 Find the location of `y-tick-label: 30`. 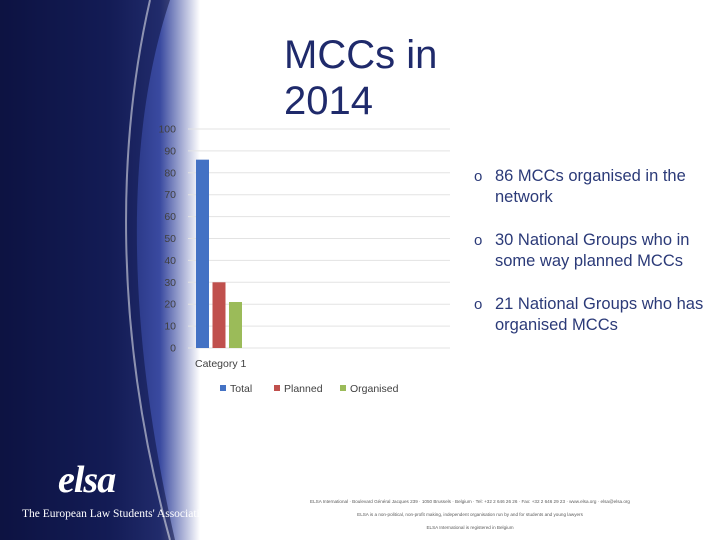

y-tick-label: 30 is located at coordinates (170, 283).